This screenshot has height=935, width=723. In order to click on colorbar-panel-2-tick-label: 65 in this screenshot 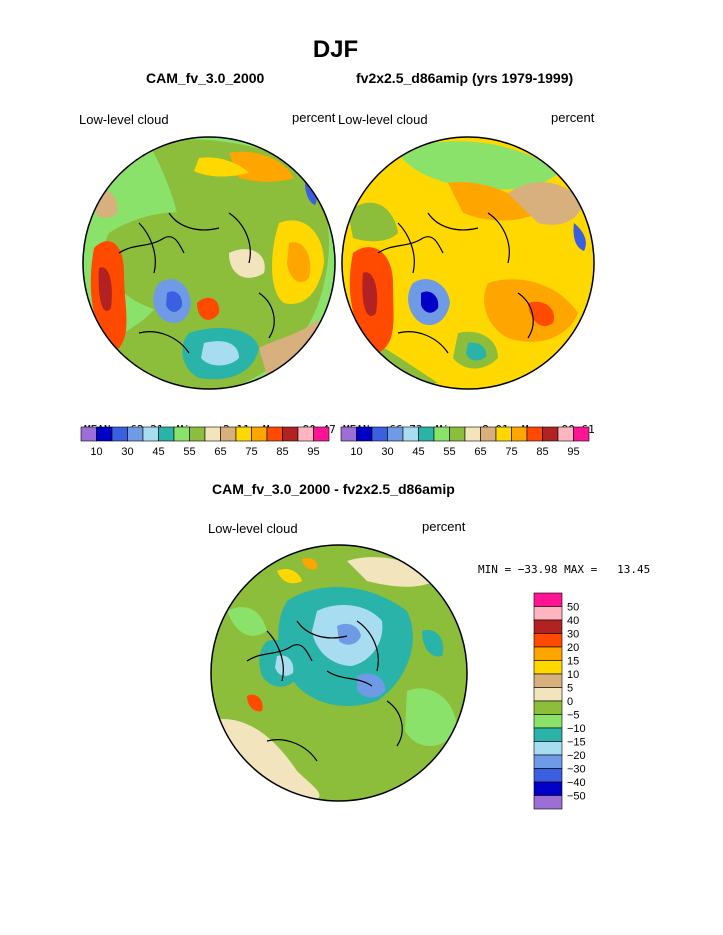, I will do `click(480, 452)`.